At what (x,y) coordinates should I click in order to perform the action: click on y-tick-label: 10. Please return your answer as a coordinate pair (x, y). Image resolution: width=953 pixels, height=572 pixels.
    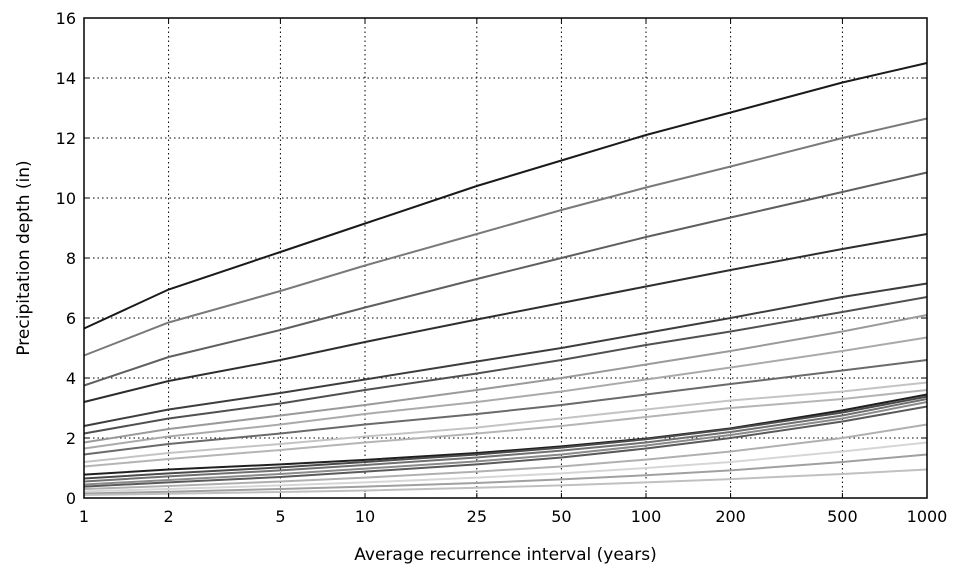
    Looking at the image, I should click on (66, 198).